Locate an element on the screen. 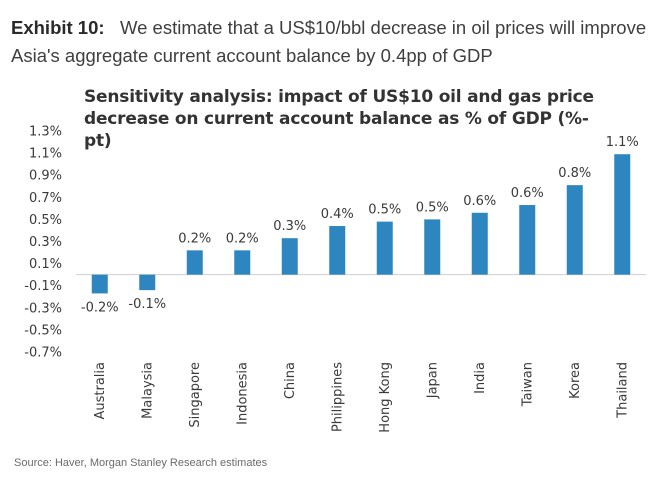  bar-china is located at coordinates (289, 256).